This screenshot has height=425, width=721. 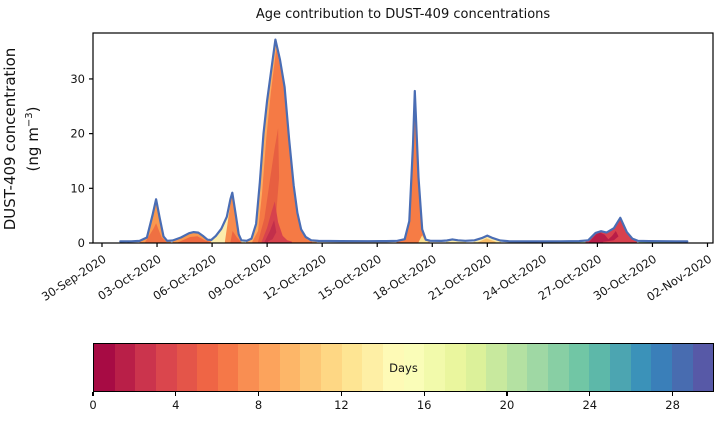 I want to click on area-layer-redpeak-dark, so click(x=604, y=237).